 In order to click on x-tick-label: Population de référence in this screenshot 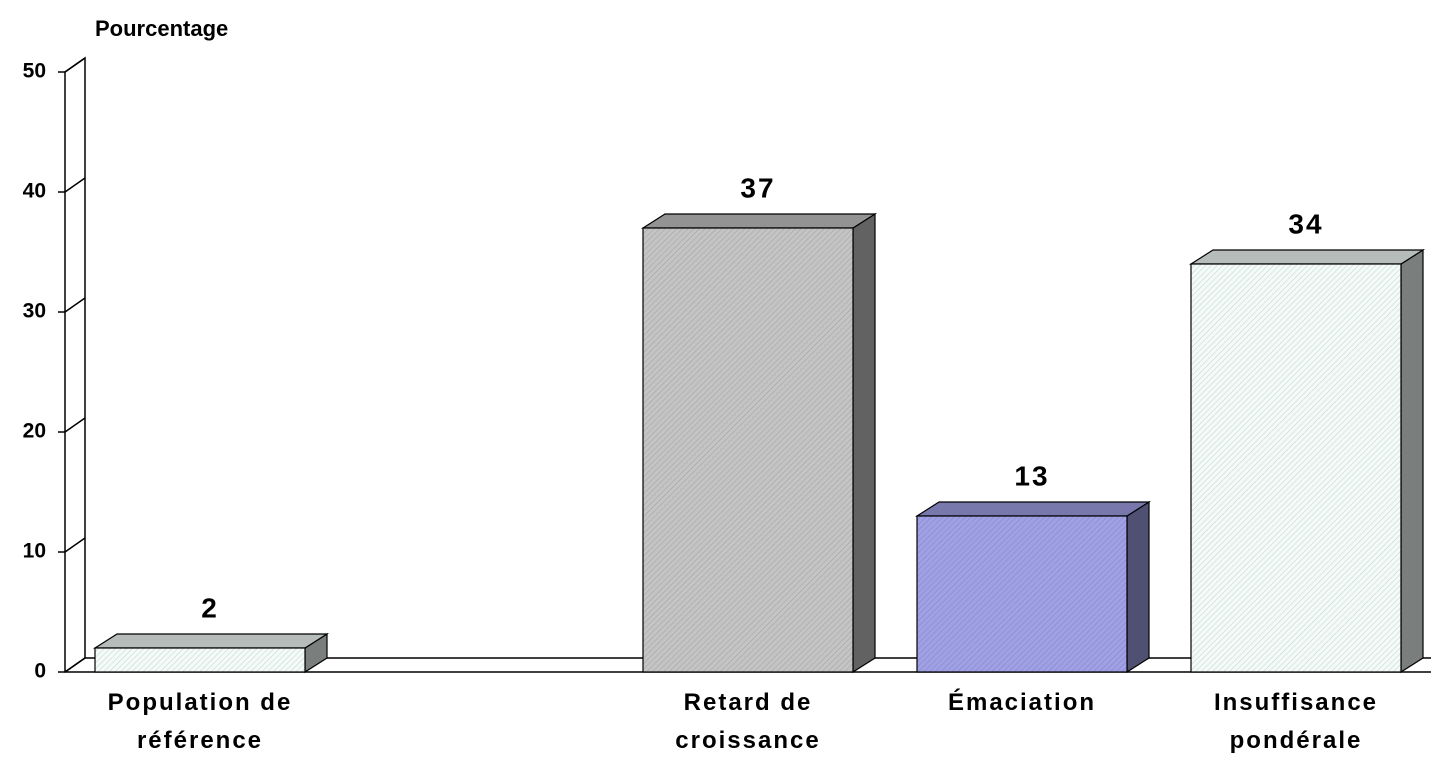, I will do `click(200, 721)`.